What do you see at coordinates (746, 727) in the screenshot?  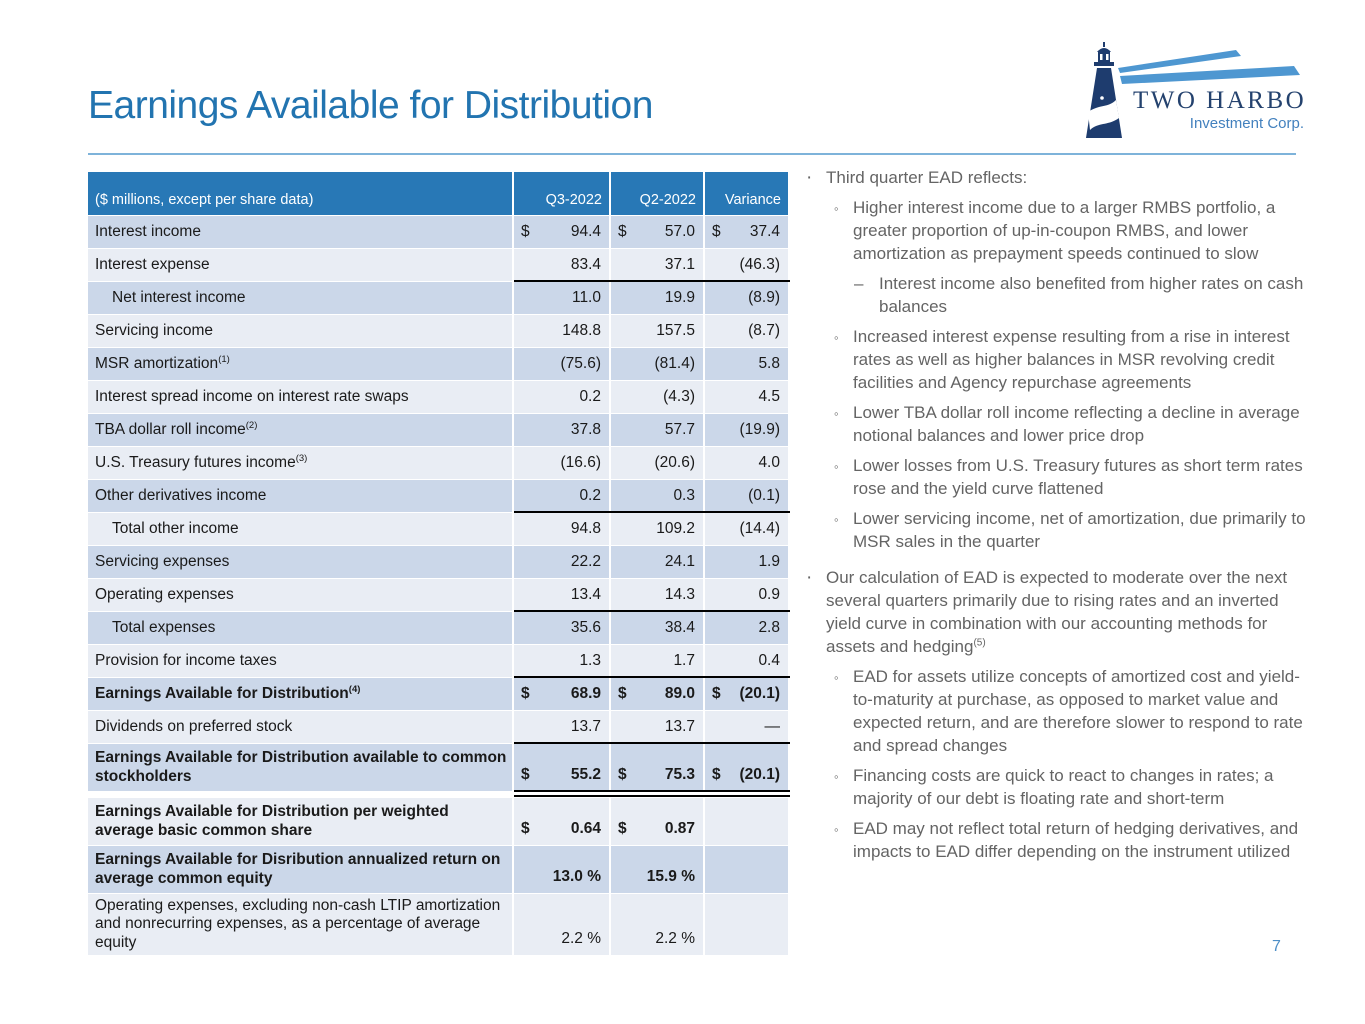 I see `variance-value: —` at bounding box center [746, 727].